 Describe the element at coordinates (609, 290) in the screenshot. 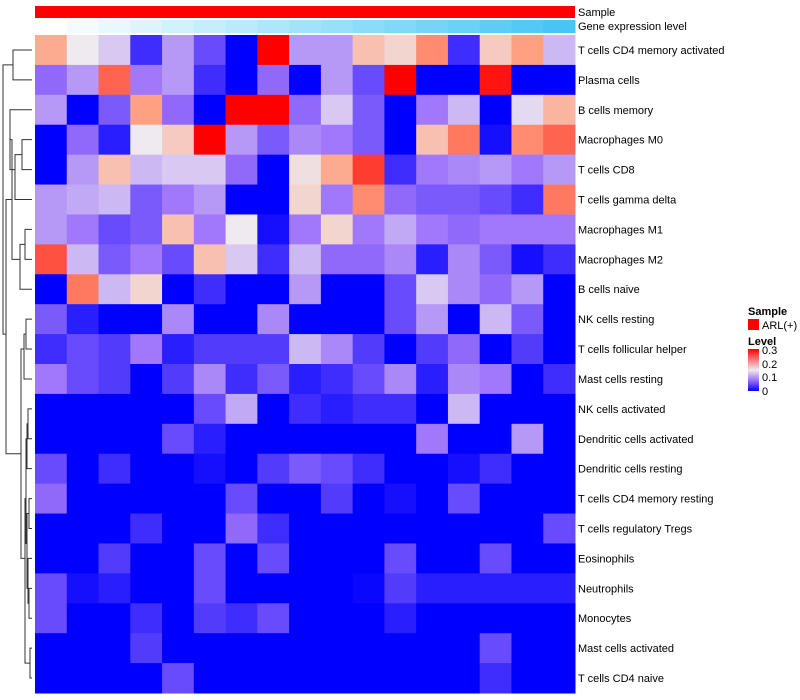

I see `row-label: B cells naive` at that location.